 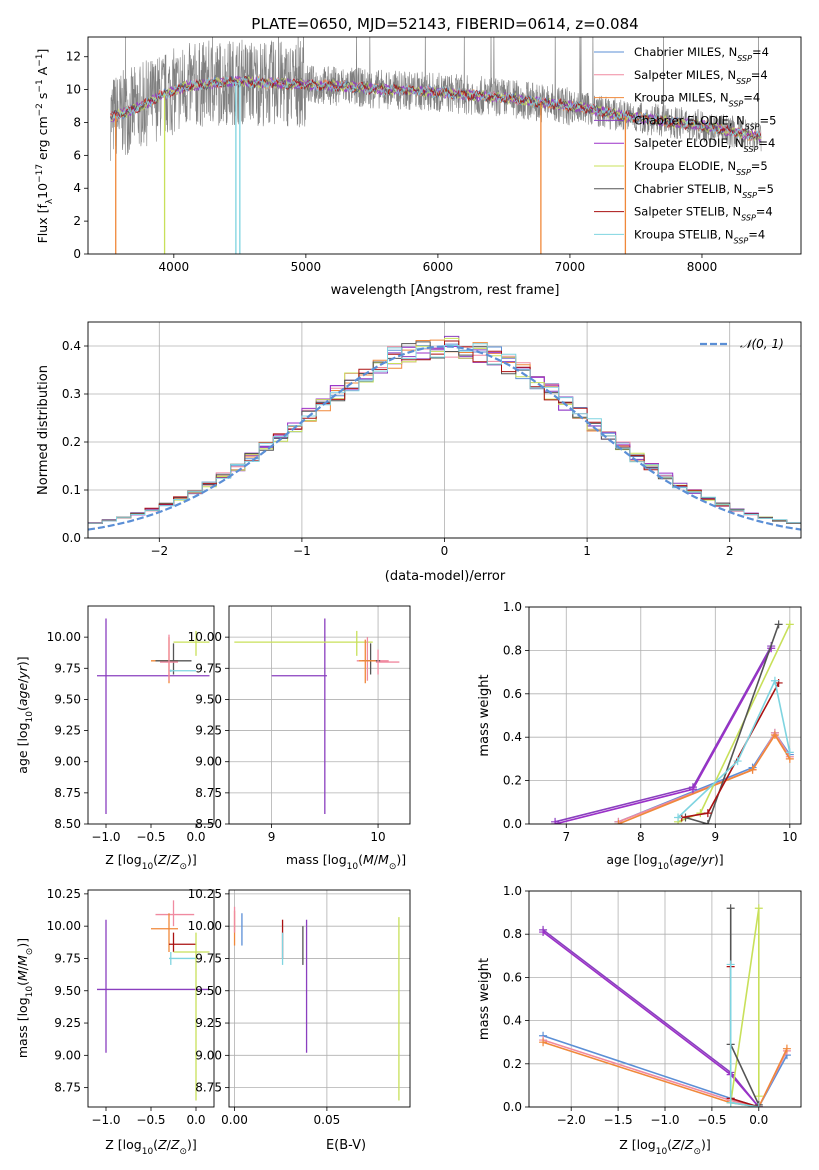 What do you see at coordinates (445, 551) in the screenshot?
I see `residuals-xtick-label: 0` at bounding box center [445, 551].